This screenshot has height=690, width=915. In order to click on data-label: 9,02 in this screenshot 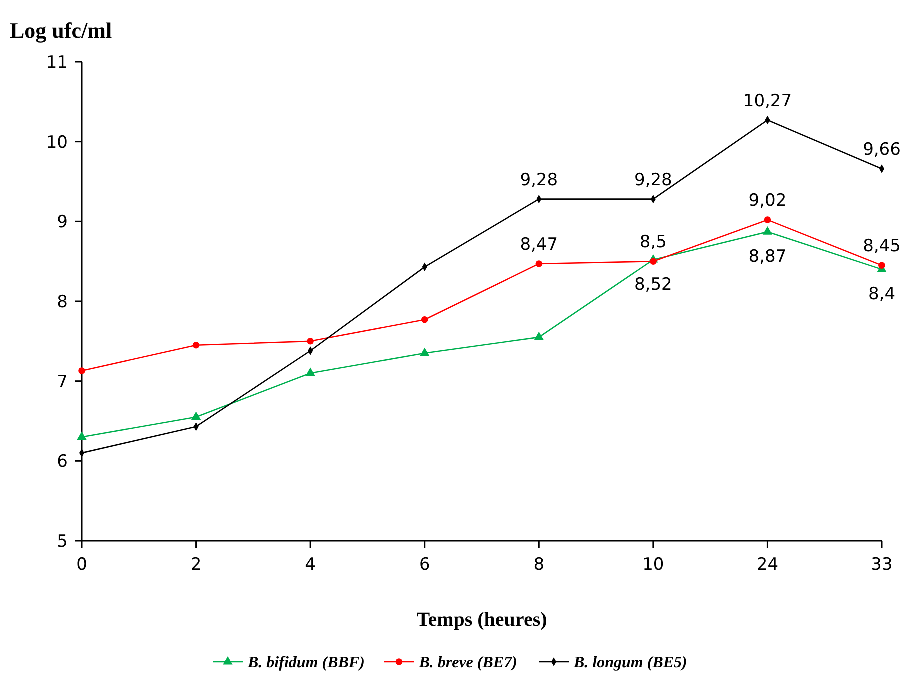, I will do `click(767, 201)`.